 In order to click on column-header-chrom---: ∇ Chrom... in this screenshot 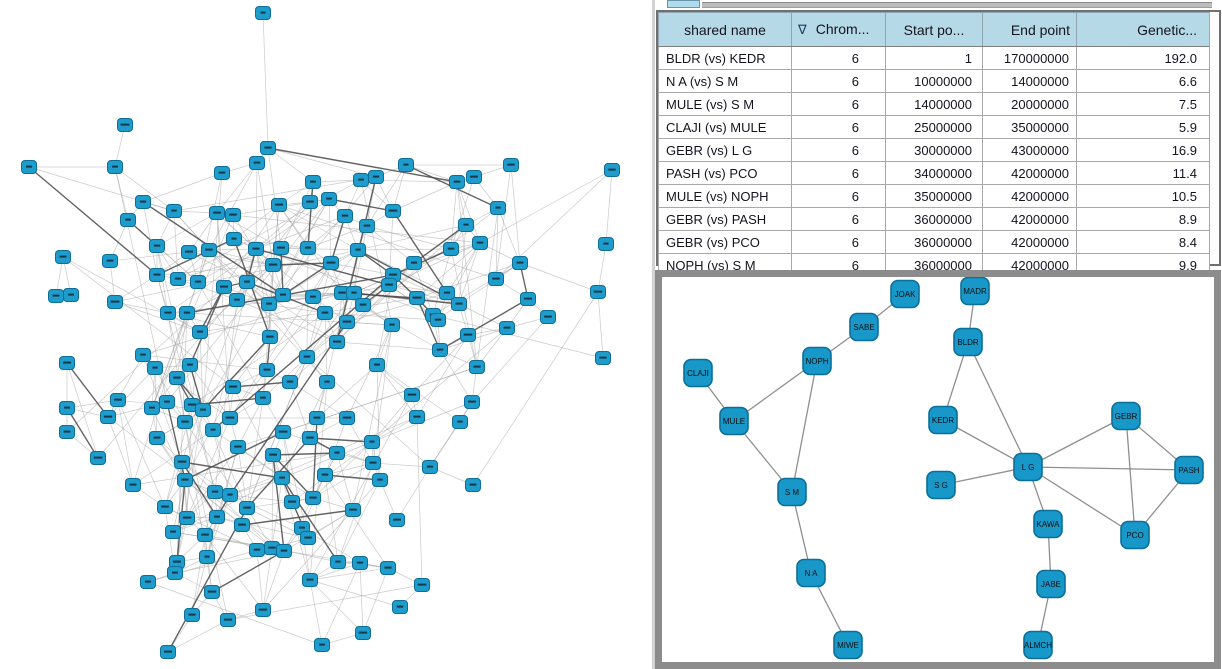, I will do `click(838, 29)`.